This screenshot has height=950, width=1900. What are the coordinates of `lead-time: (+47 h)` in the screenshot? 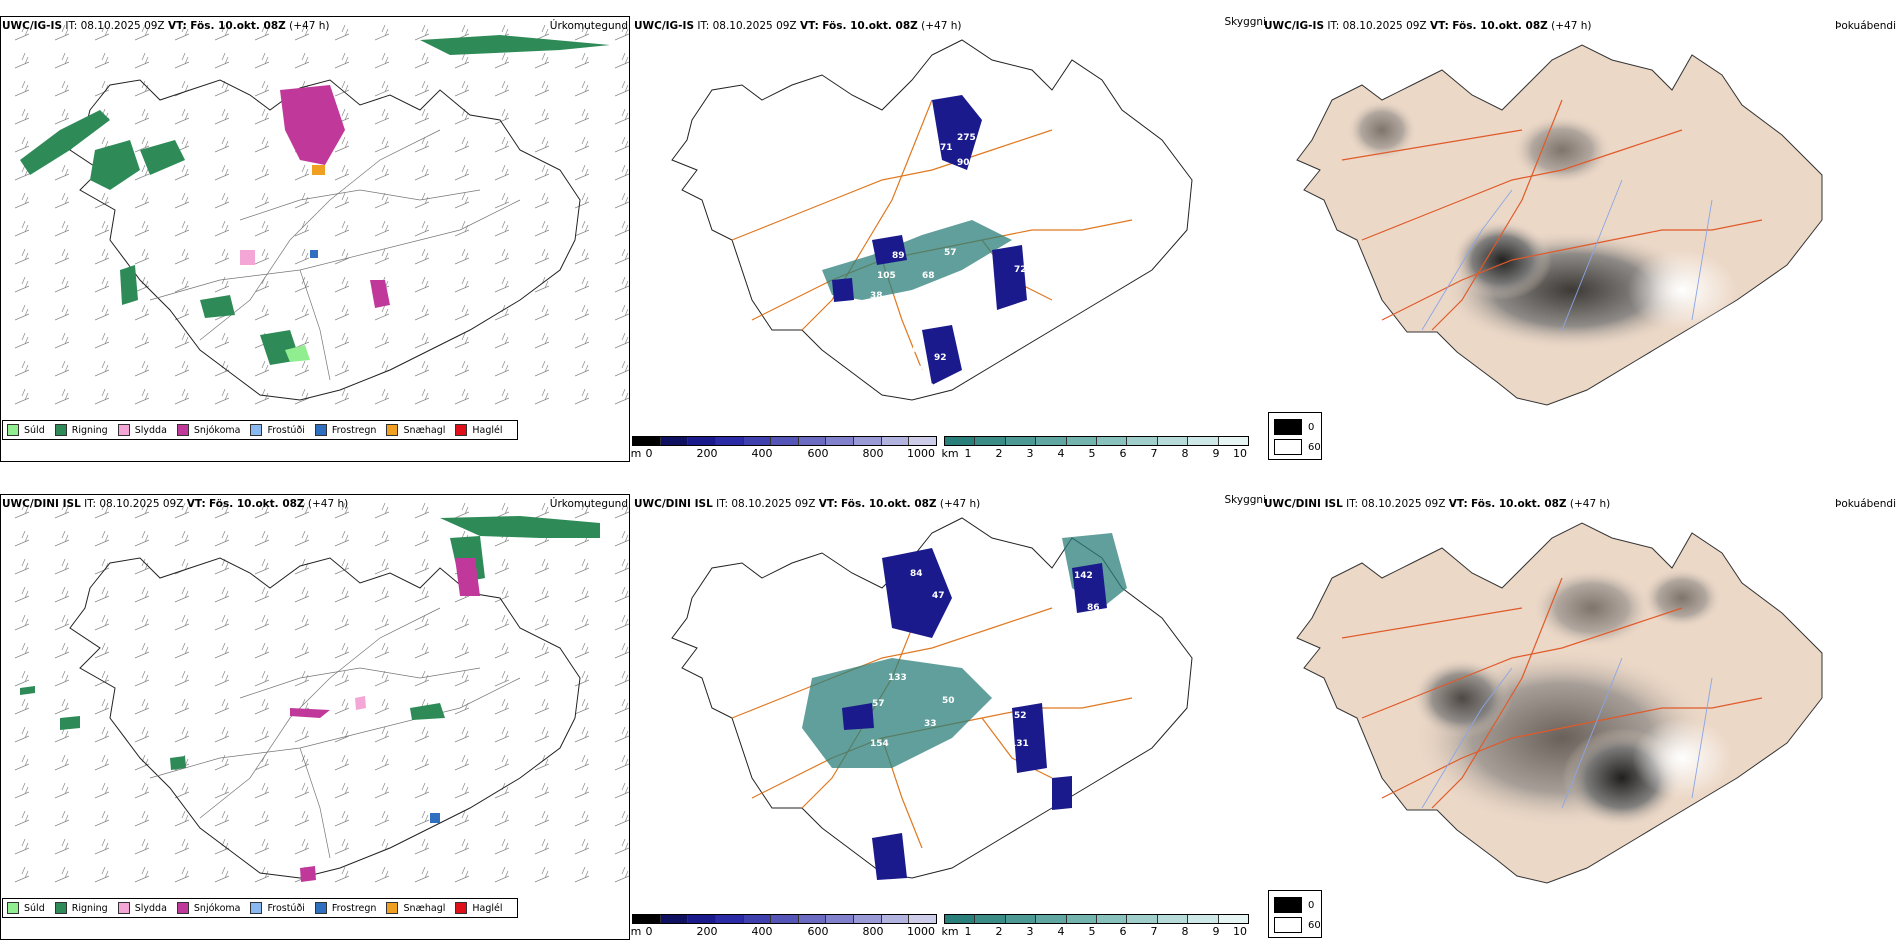 It's located at (960, 504).